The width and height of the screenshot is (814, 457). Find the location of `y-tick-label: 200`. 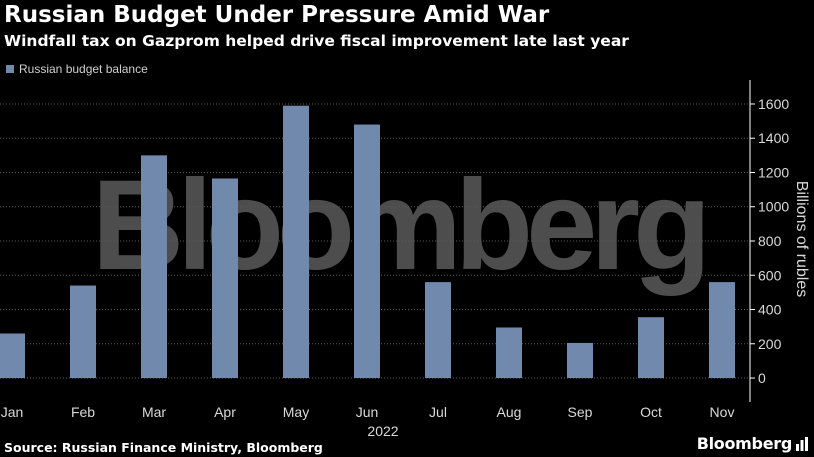

y-tick-label: 200 is located at coordinates (770, 344).